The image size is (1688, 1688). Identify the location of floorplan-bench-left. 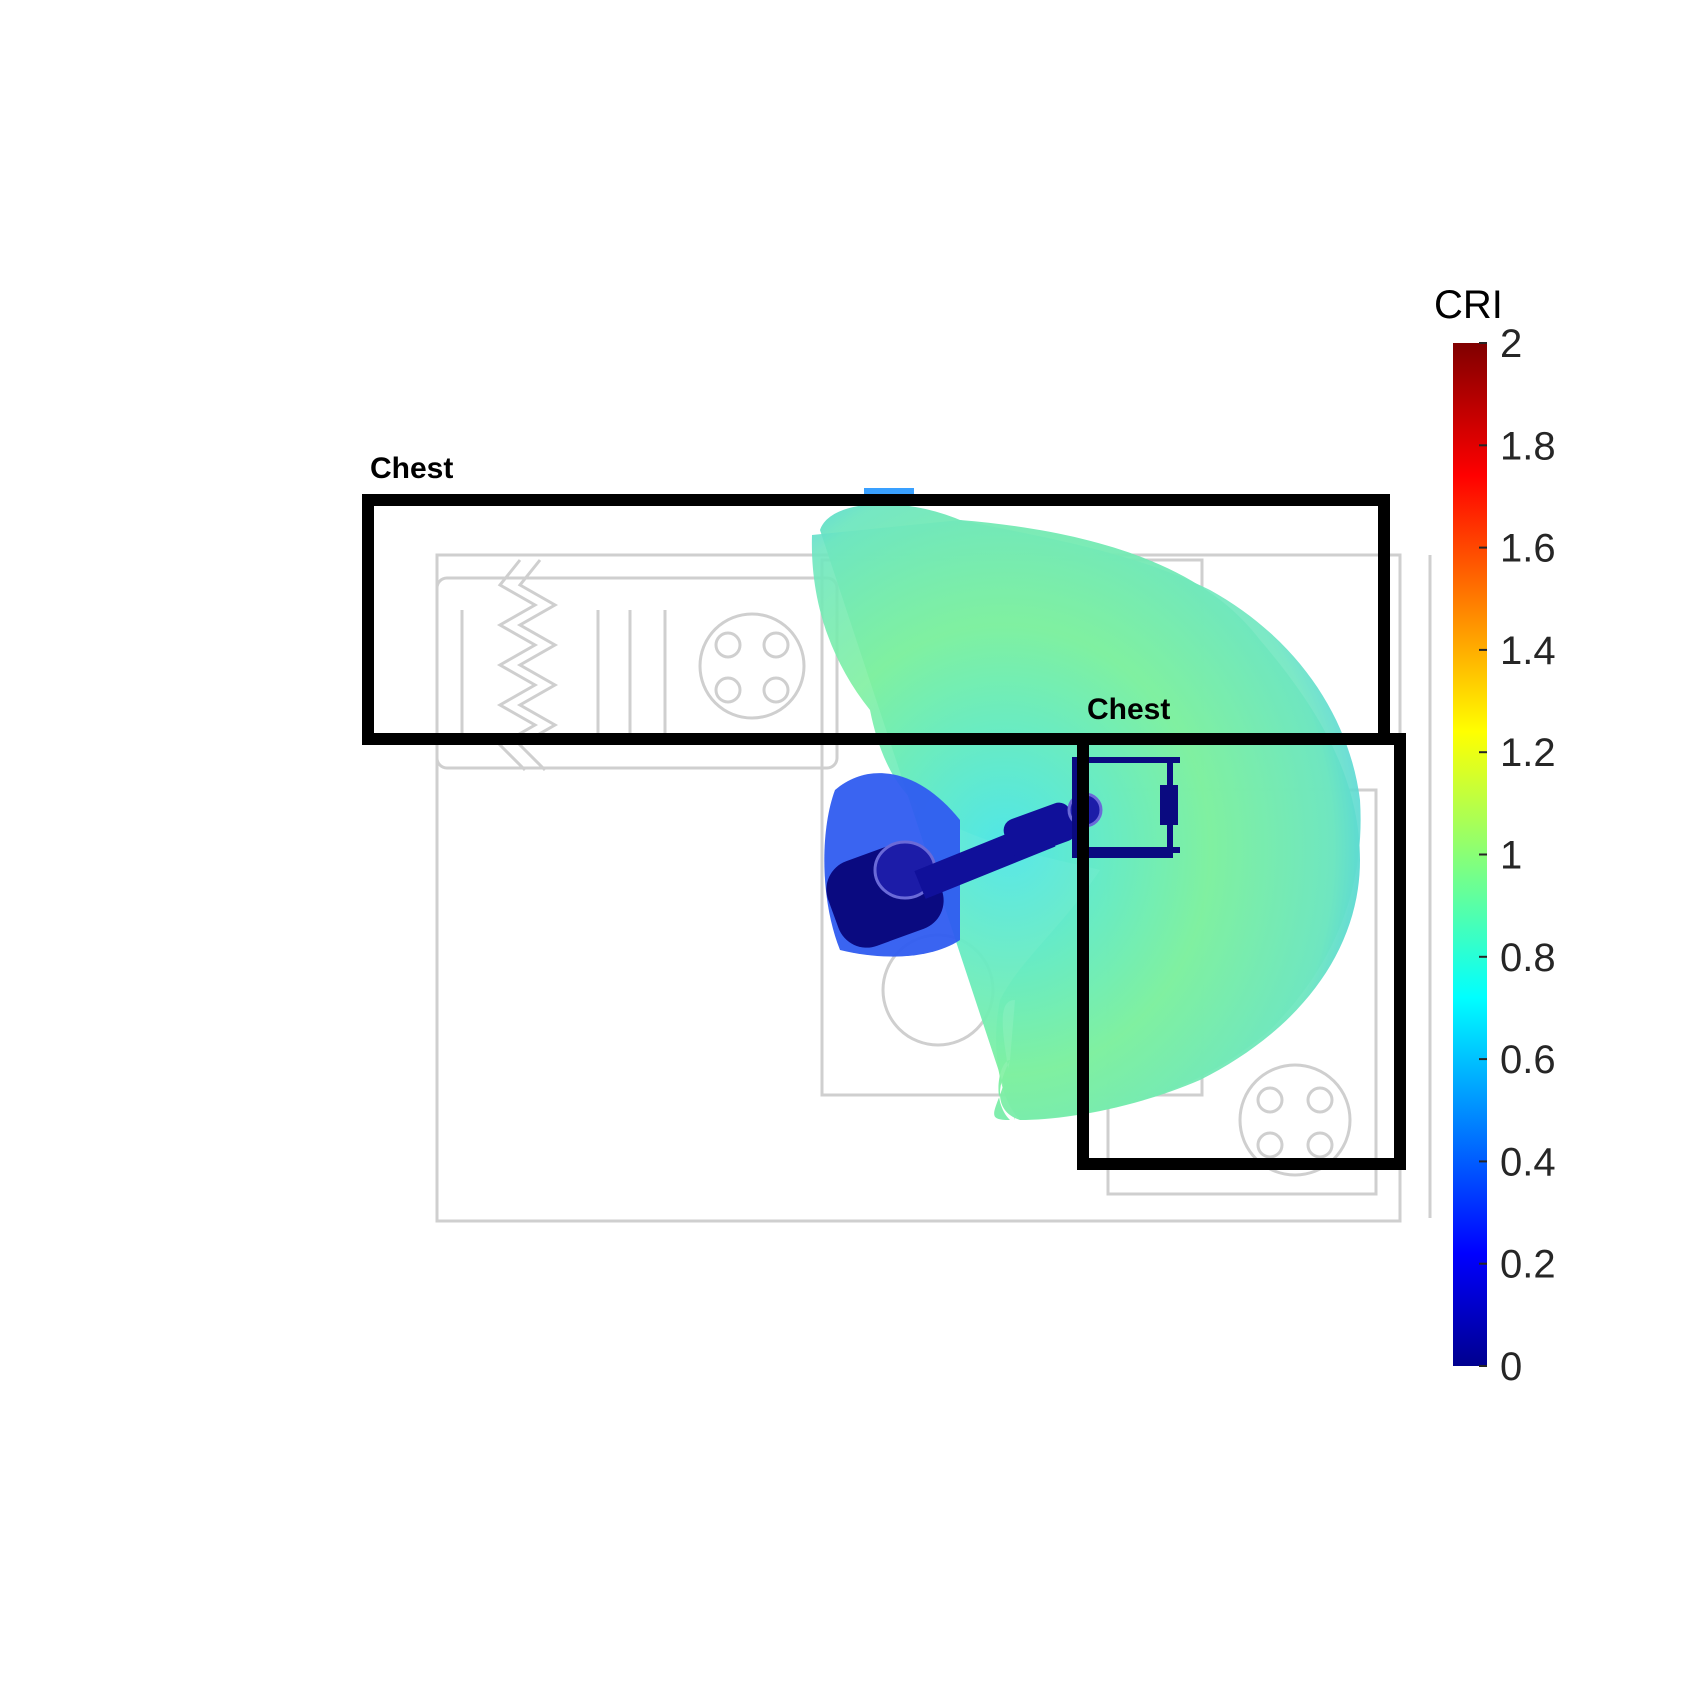
(637, 673).